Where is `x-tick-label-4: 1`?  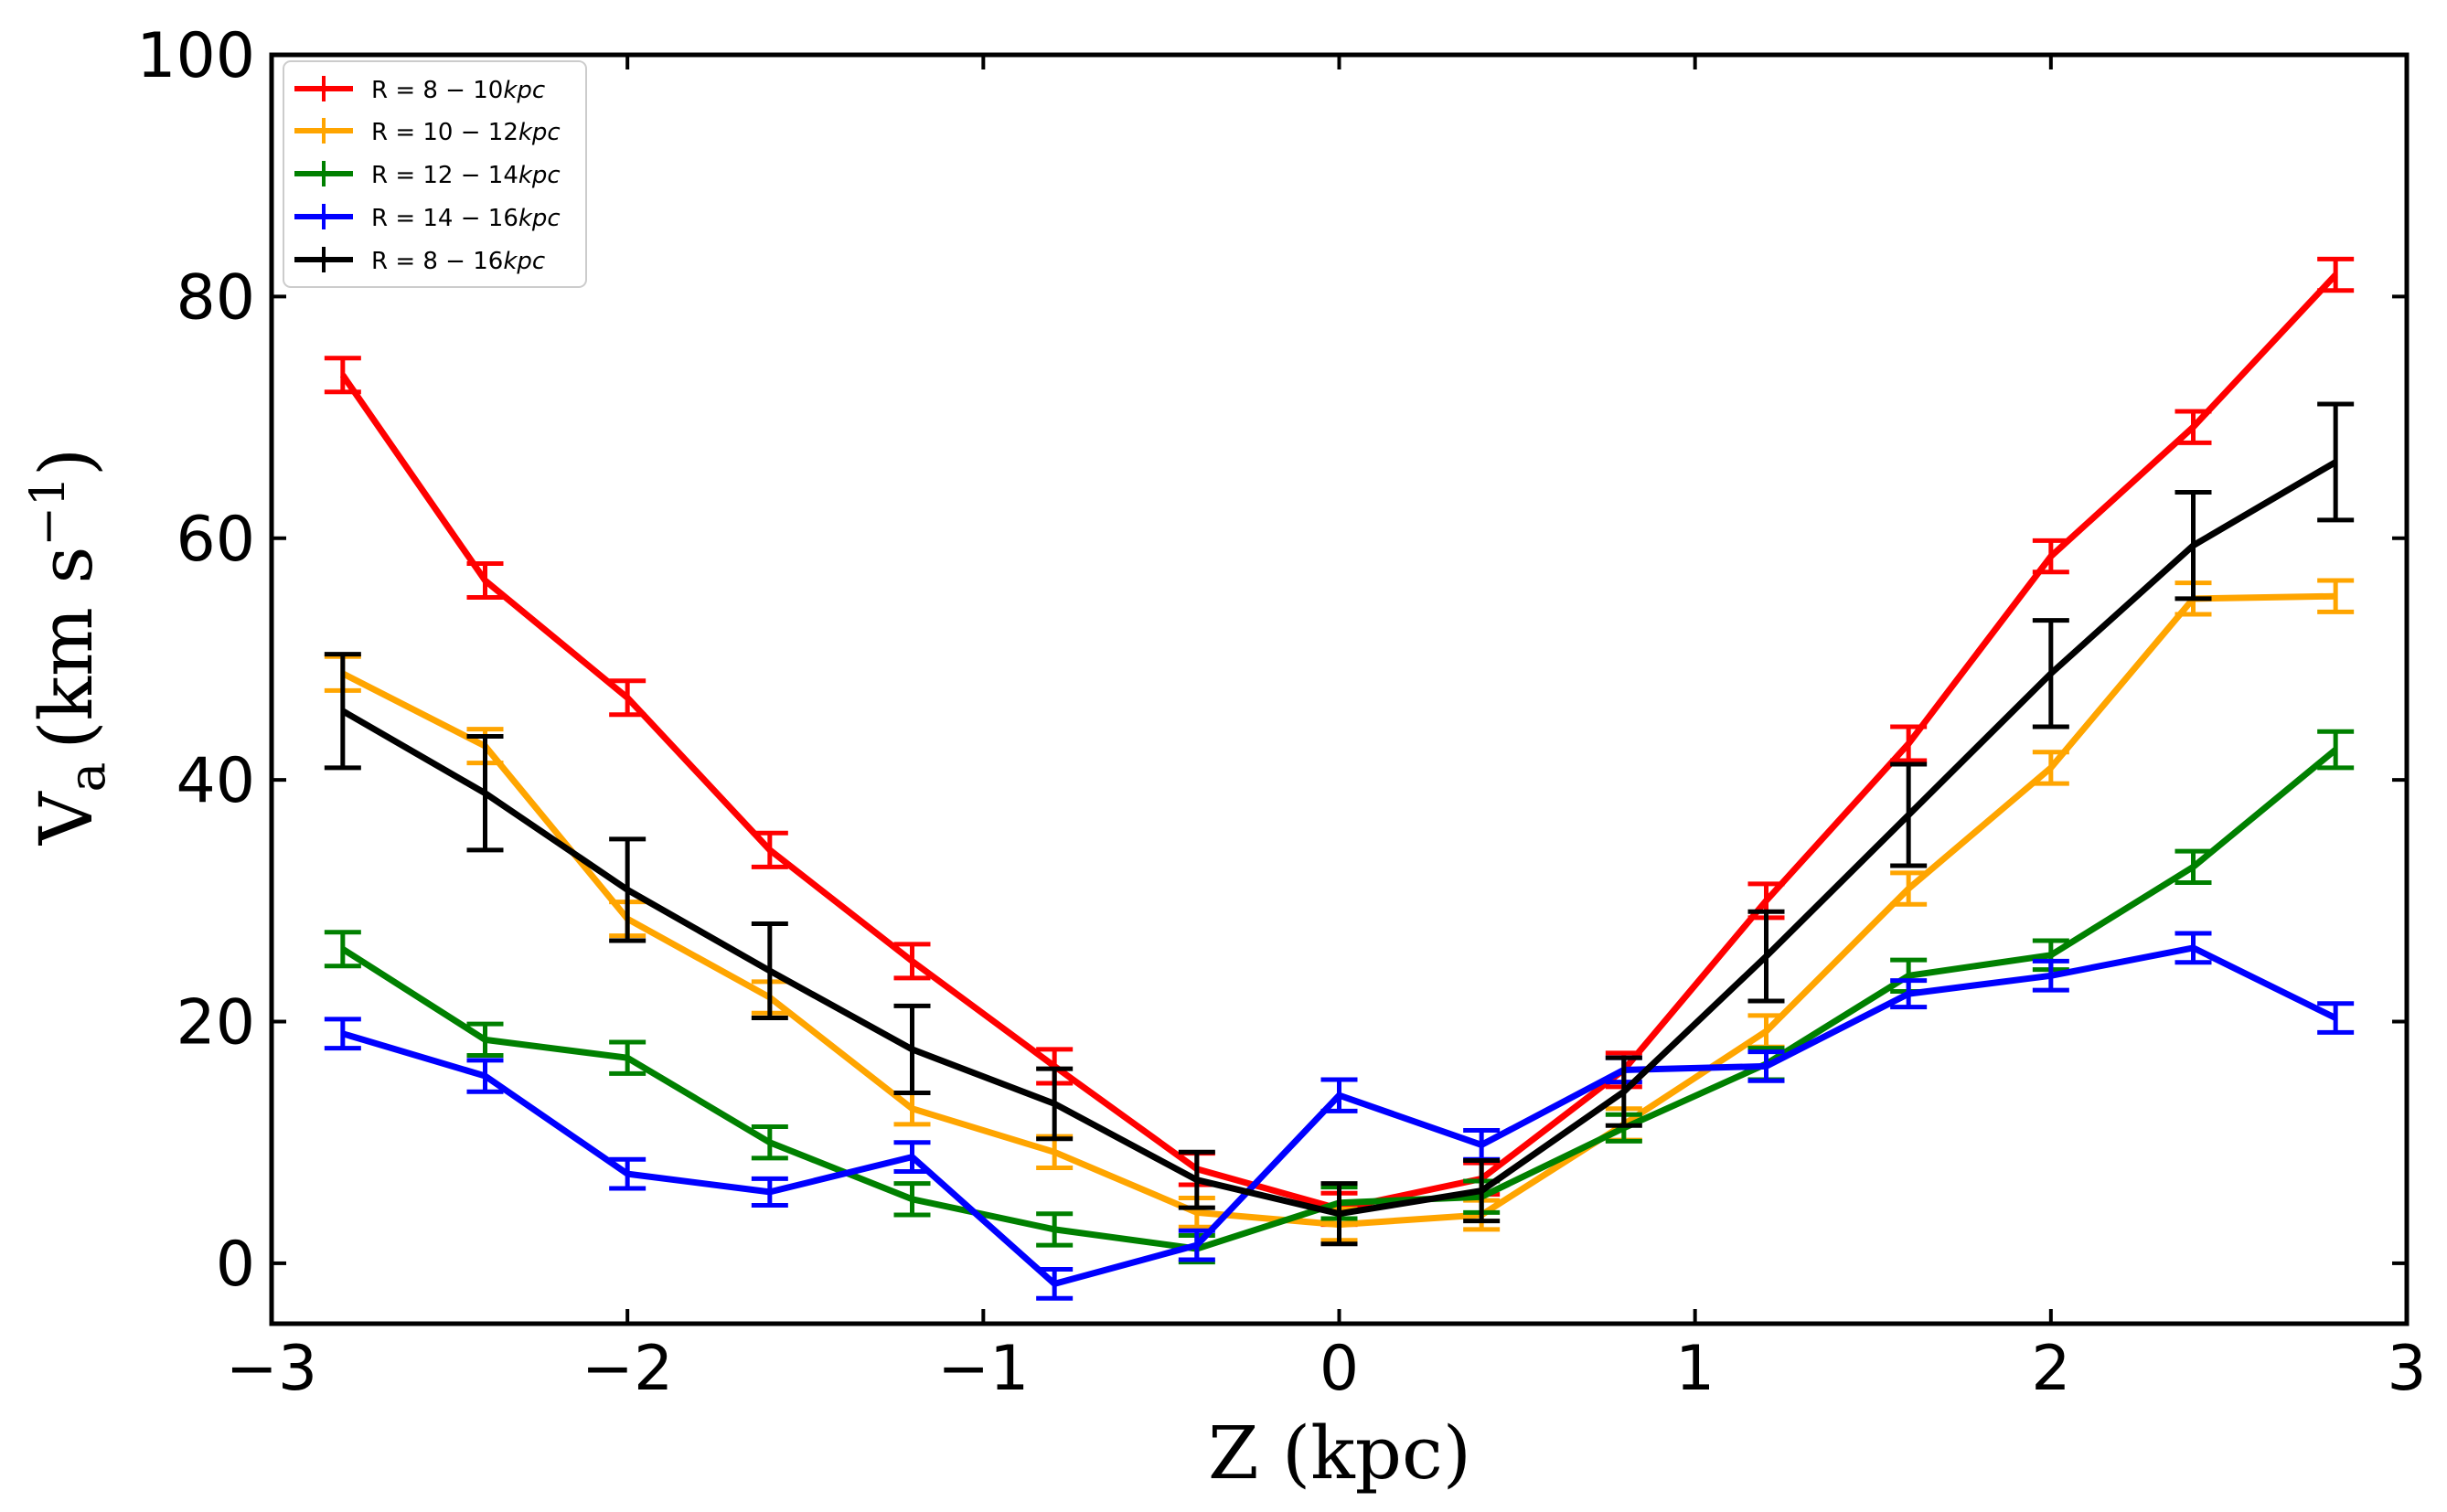
x-tick-label-4: 1 is located at coordinates (1695, 1369).